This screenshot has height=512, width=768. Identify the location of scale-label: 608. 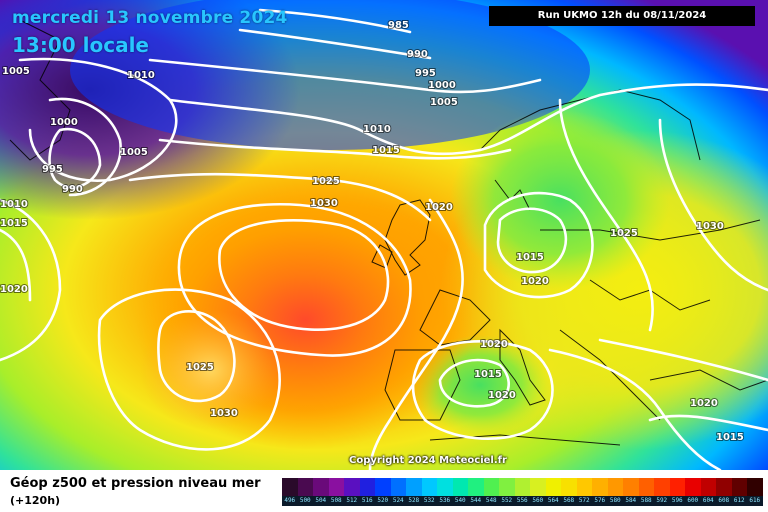
(724, 500).